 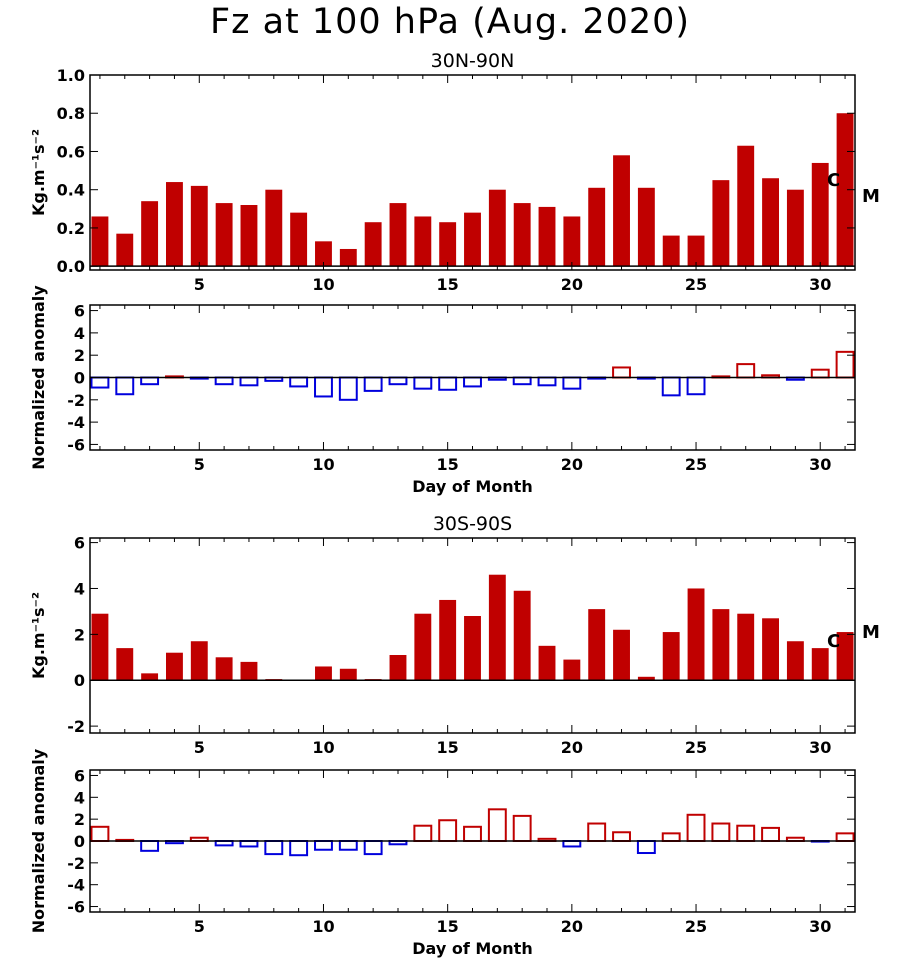 I want to click on bar-p3-day27, so click(x=746, y=647).